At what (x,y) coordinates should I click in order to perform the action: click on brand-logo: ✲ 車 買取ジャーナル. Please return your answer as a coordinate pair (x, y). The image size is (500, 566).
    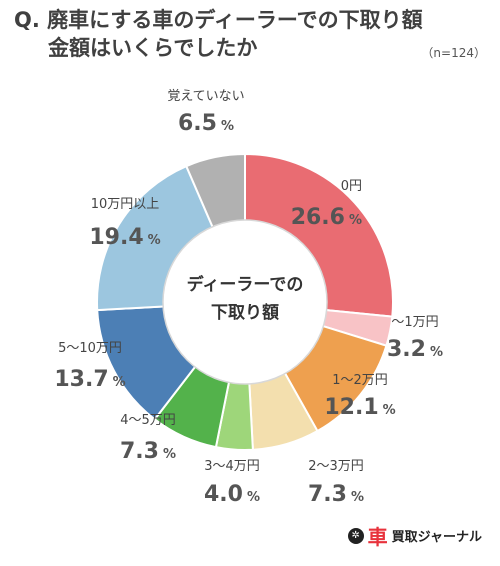
    Looking at the image, I should click on (414, 535).